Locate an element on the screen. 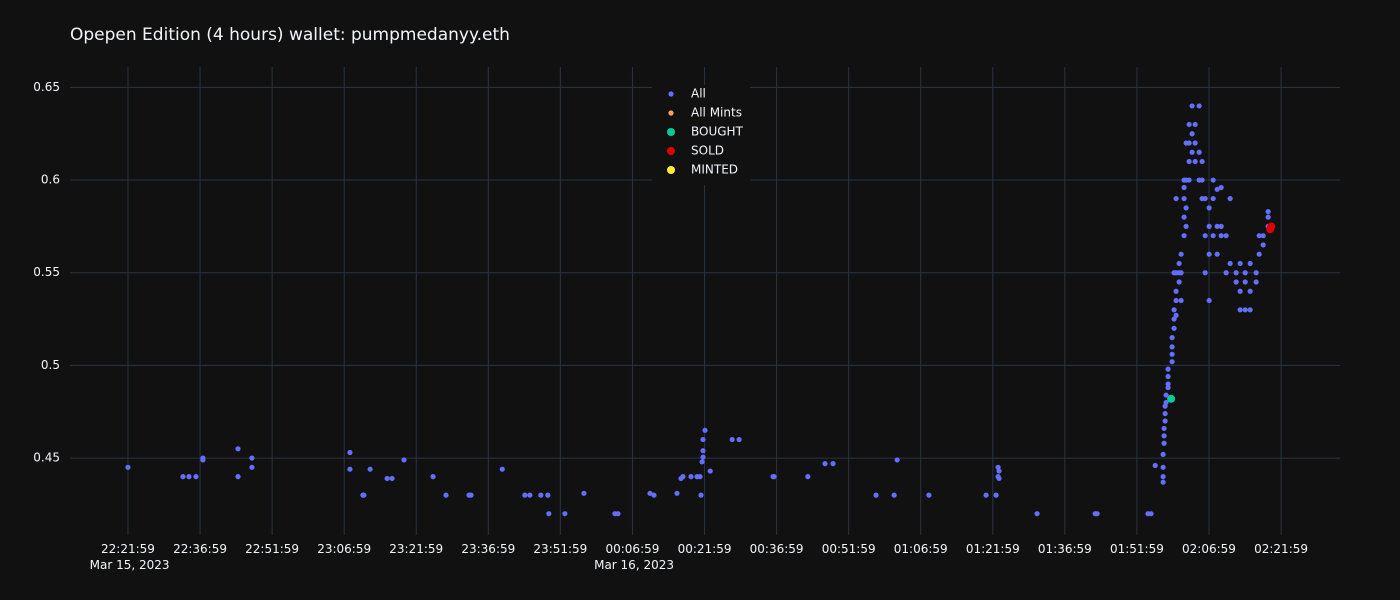  x-tick-label: 22:21:59 Mar 15, 2023 is located at coordinates (130, 557).